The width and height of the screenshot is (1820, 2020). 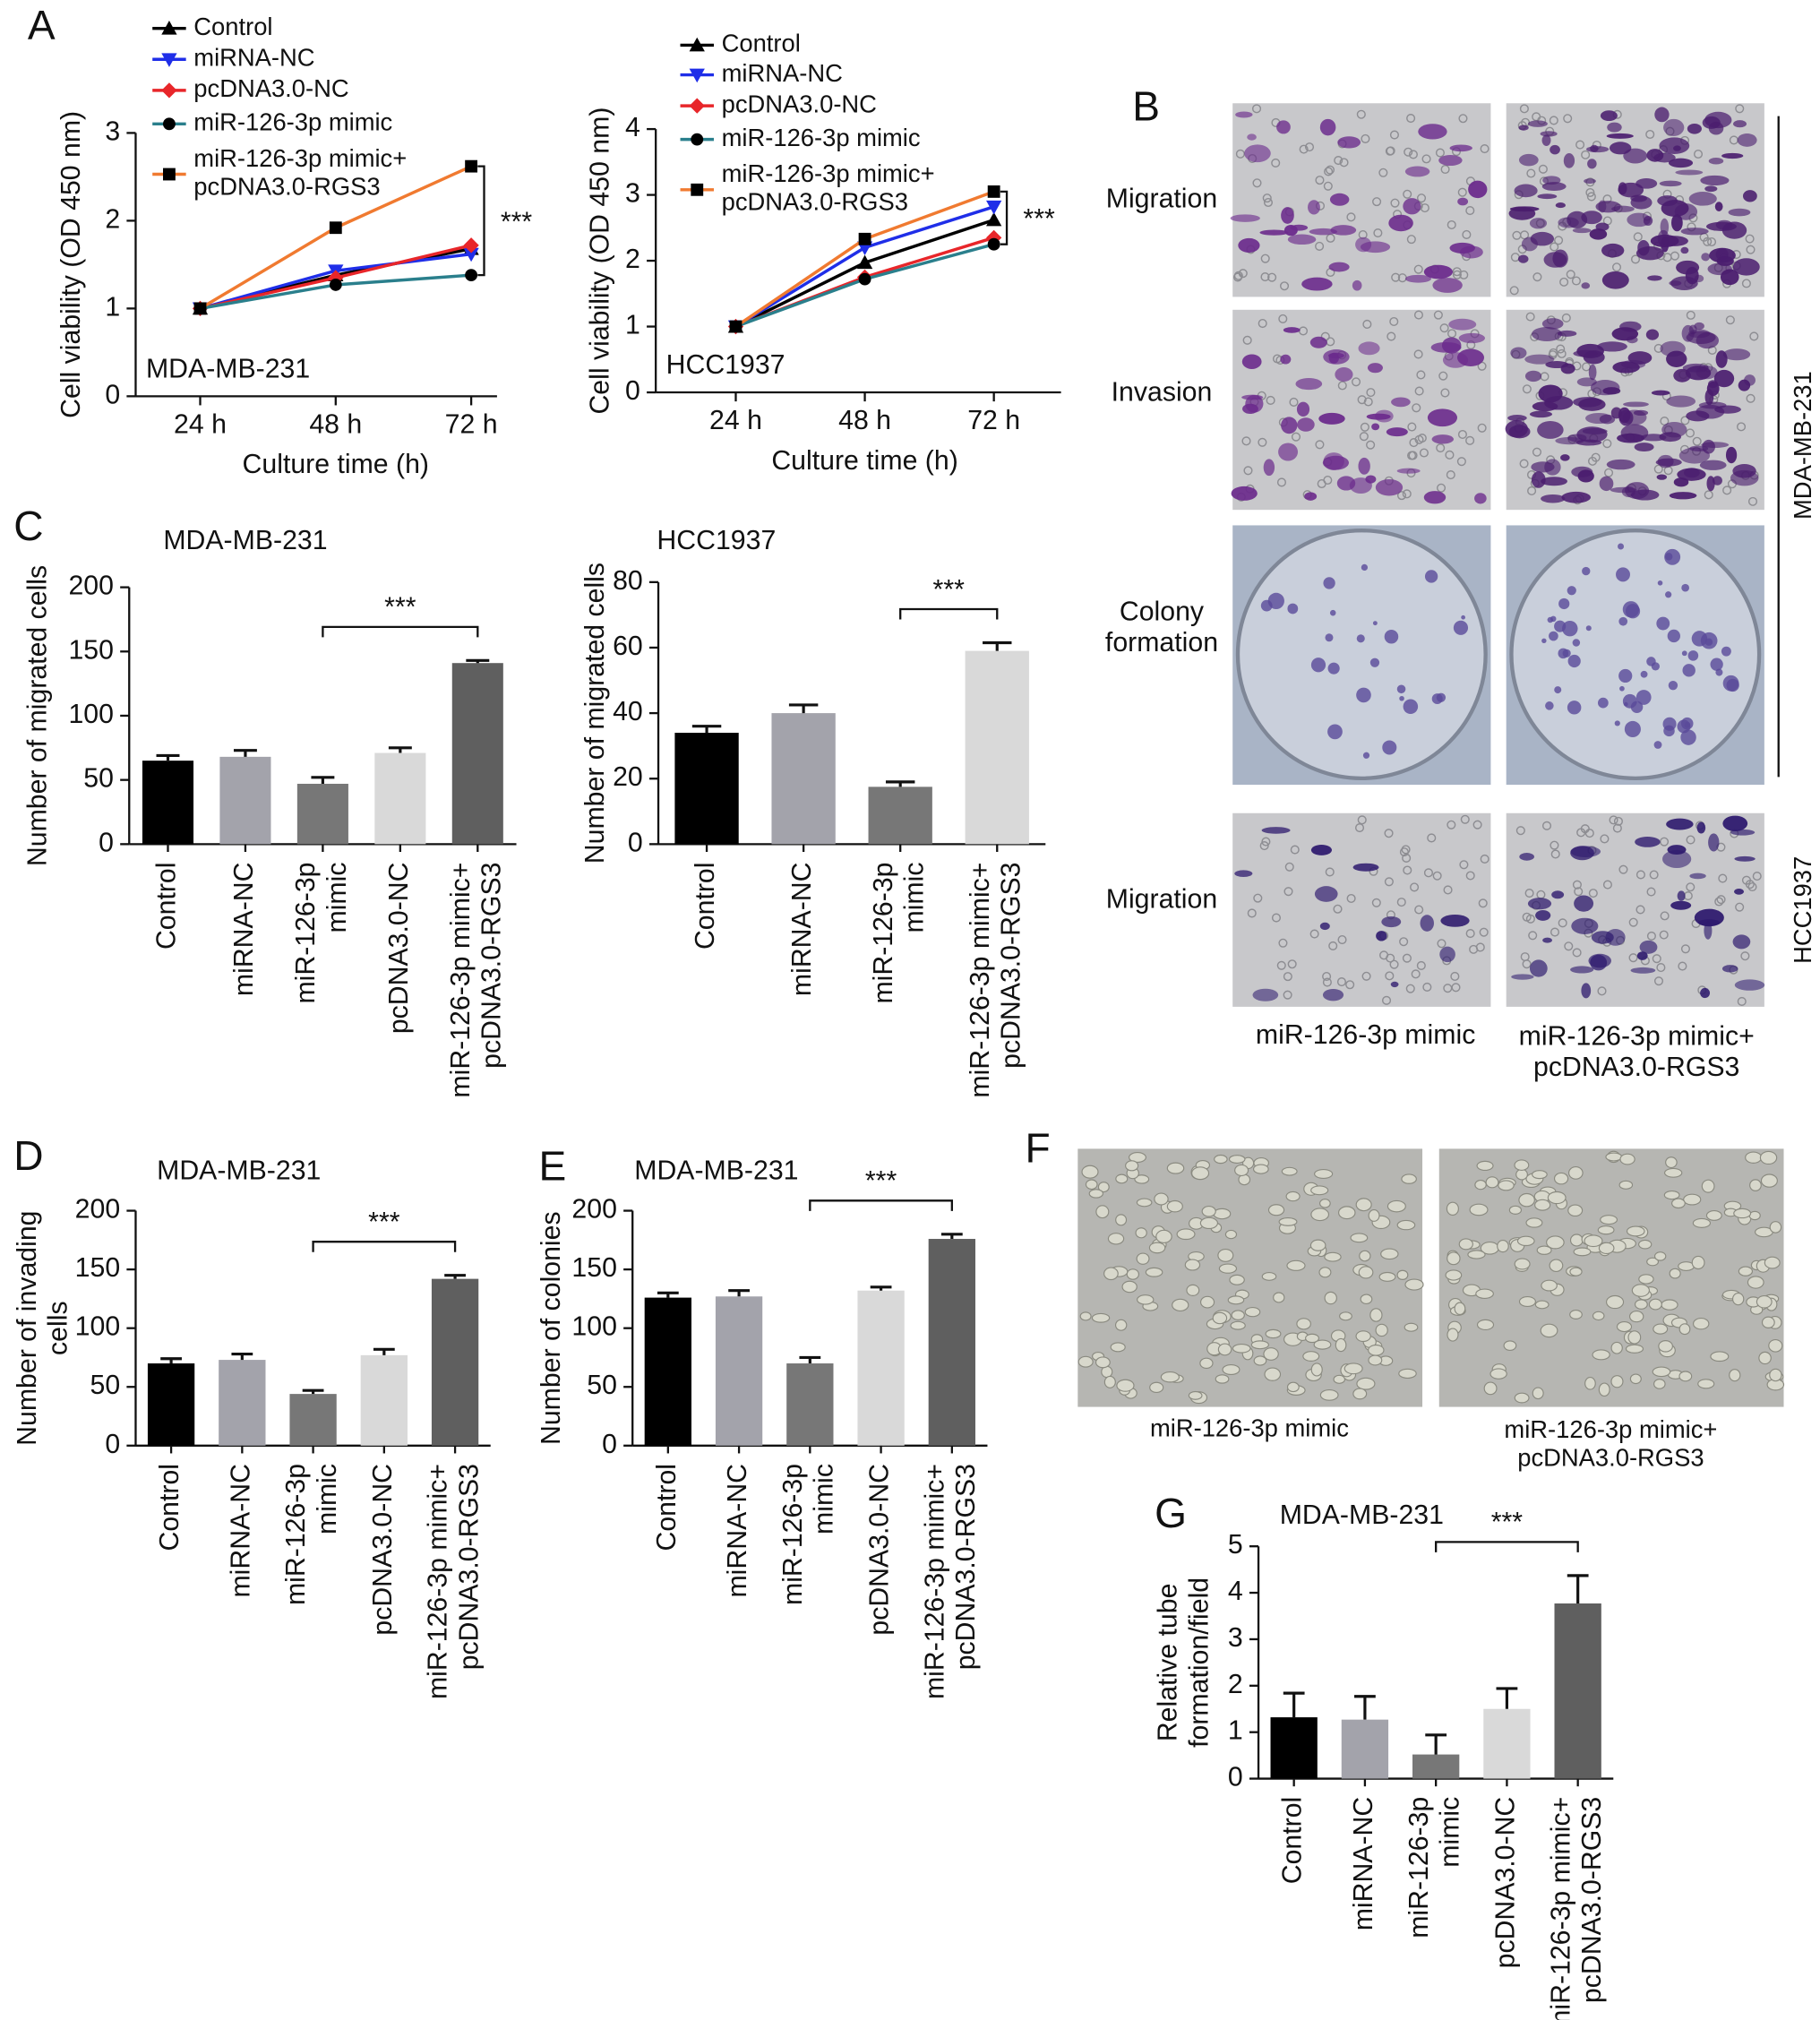 What do you see at coordinates (1038, 1147) in the screenshot?
I see `panel-label: F` at bounding box center [1038, 1147].